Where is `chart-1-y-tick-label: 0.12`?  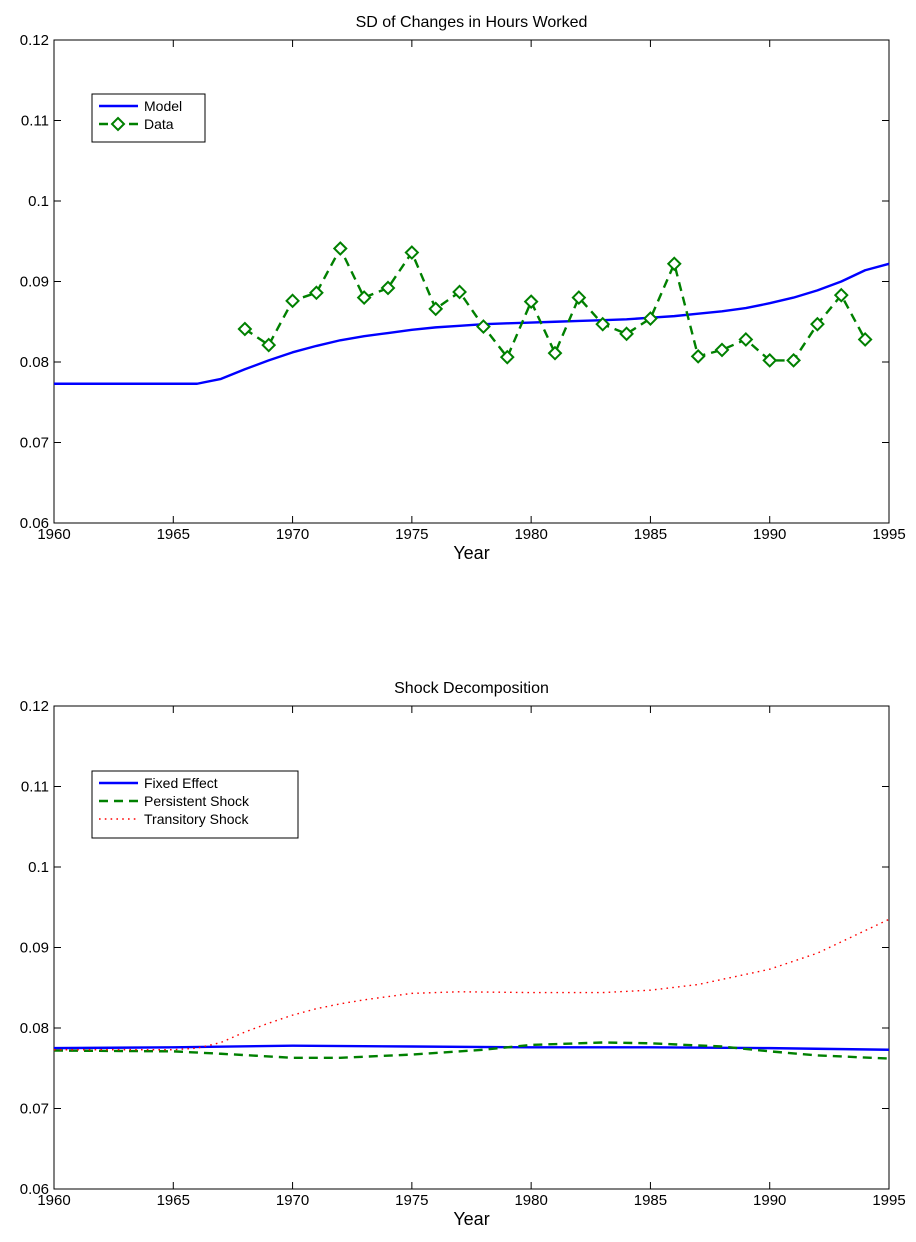 chart-1-y-tick-label: 0.12 is located at coordinates (34, 40).